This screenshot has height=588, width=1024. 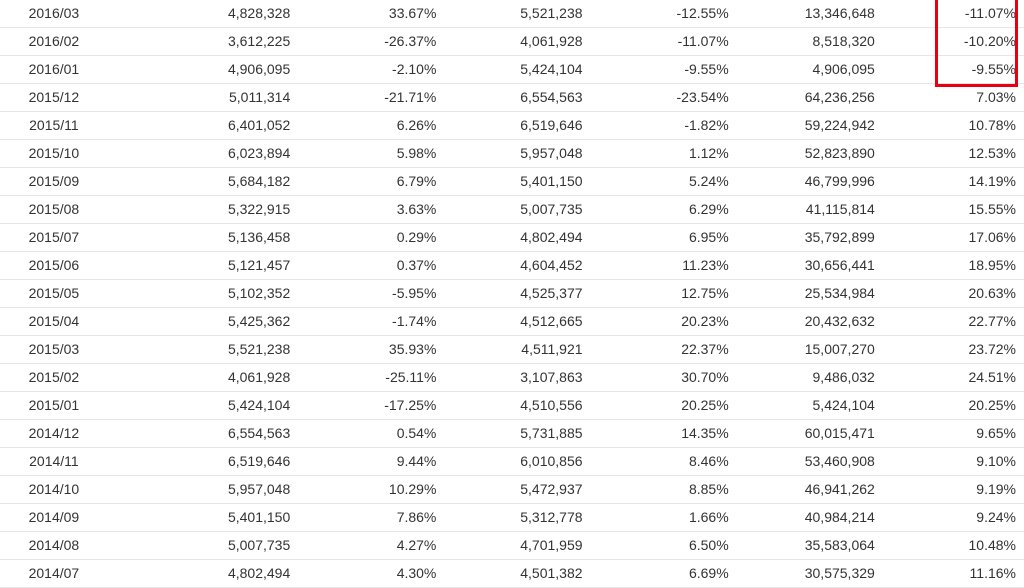 I want to click on value-cell: 4,802,494, so click(x=199, y=573).